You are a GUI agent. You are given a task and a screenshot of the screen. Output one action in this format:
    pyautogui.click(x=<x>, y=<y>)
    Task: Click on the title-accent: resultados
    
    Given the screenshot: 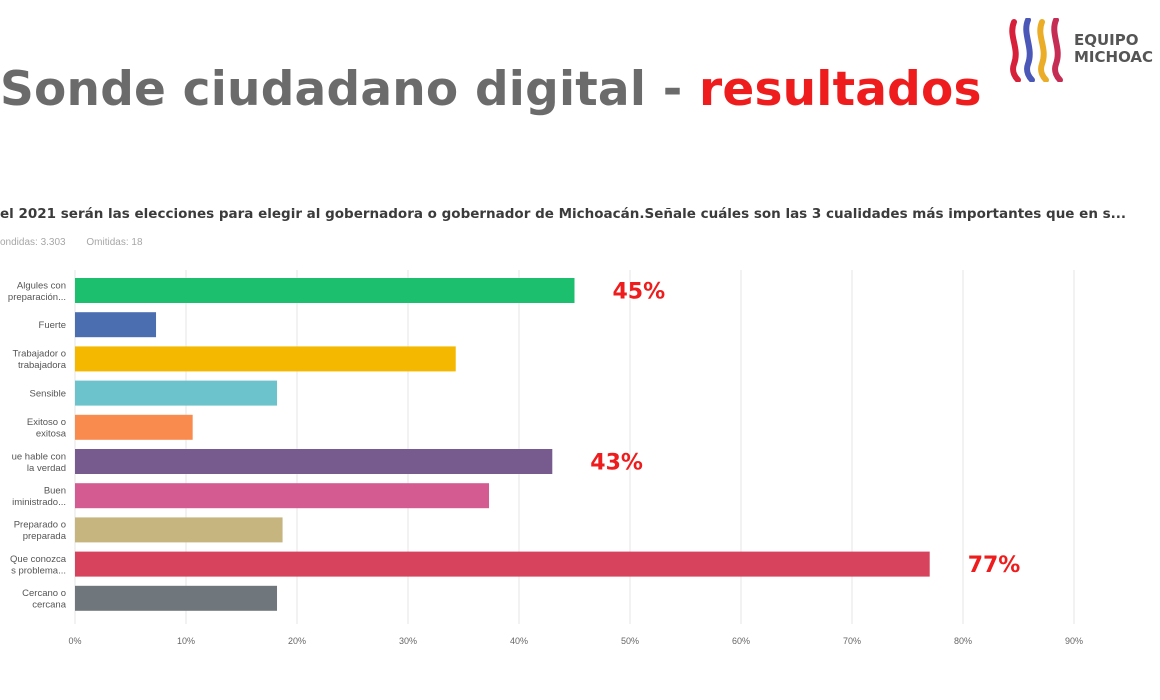 What is the action you would take?
    pyautogui.click(x=840, y=89)
    